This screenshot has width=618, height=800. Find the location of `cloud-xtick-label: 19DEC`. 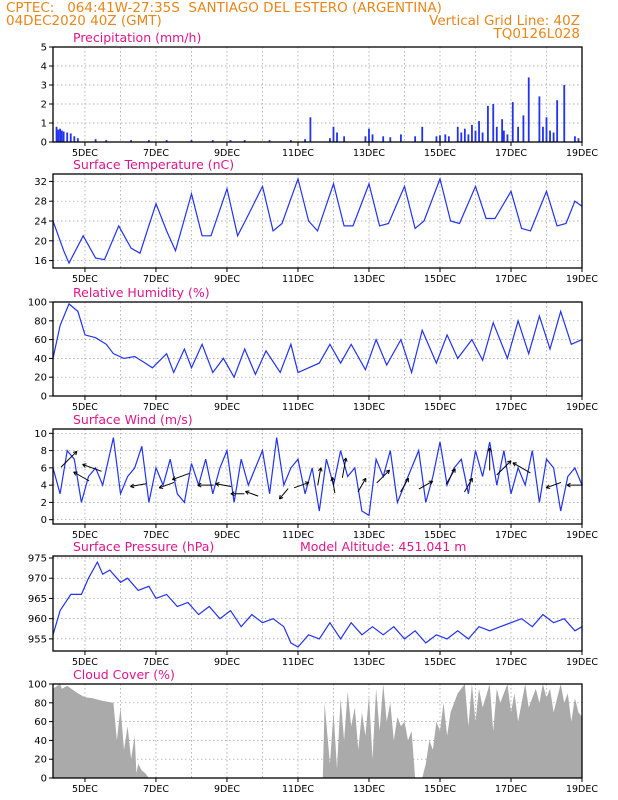

cloud-xtick-label: 19DEC is located at coordinates (582, 789).